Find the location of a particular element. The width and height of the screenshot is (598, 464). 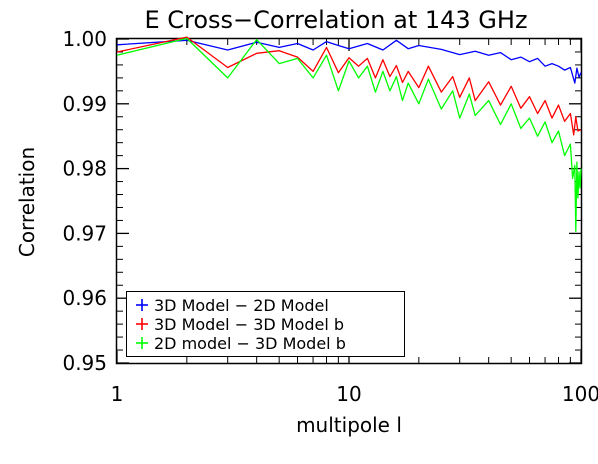

legend-box is located at coordinates (265, 324).